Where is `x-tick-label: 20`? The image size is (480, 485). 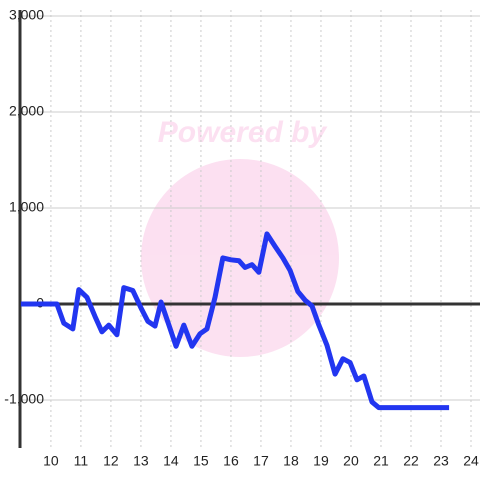 x-tick-label: 20 is located at coordinates (351, 461).